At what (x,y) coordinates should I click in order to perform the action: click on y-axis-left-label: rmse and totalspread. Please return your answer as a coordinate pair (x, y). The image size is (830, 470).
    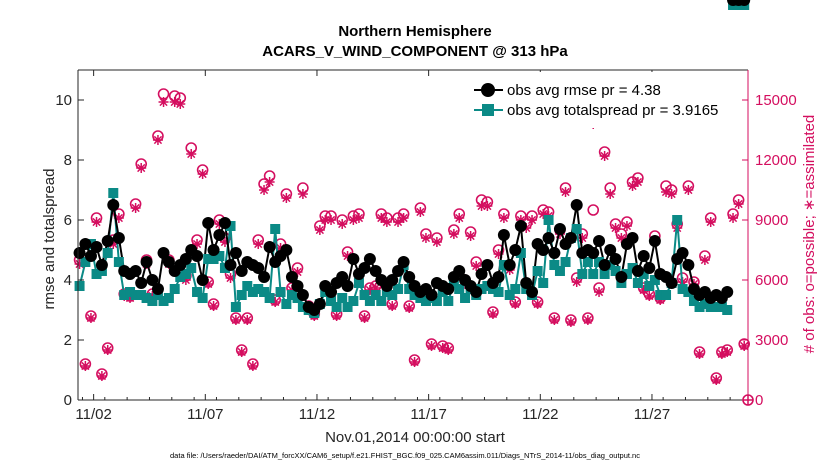
    Looking at the image, I should click on (49, 239).